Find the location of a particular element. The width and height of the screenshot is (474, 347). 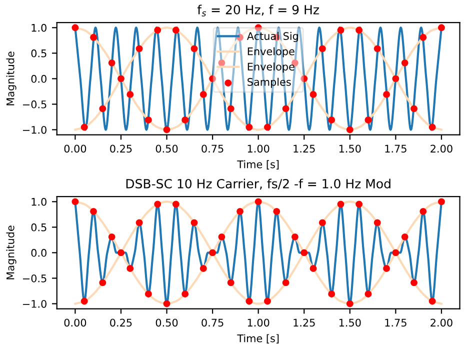

legend-label: Actual Sig is located at coordinates (272, 37).